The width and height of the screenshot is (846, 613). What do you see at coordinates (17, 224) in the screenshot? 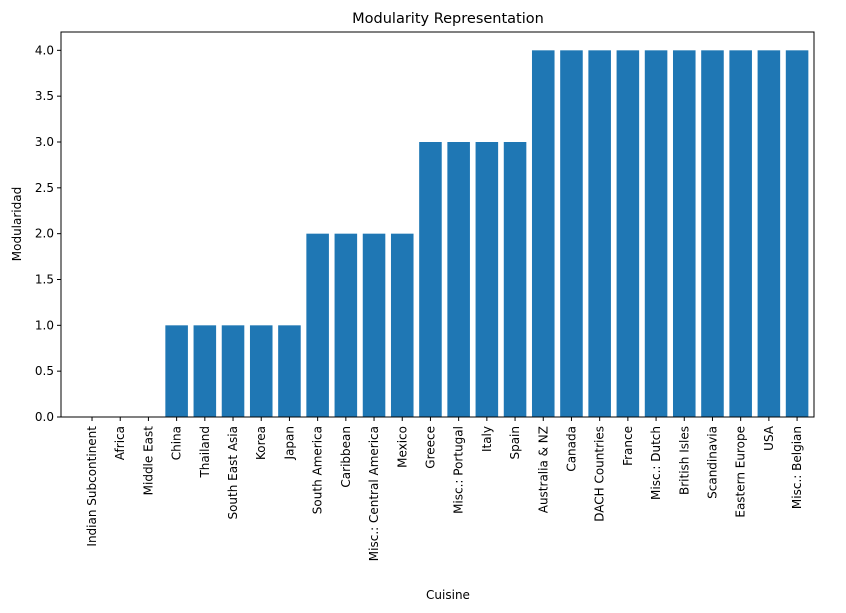
I see `y-axis-label: Modularidad` at bounding box center [17, 224].